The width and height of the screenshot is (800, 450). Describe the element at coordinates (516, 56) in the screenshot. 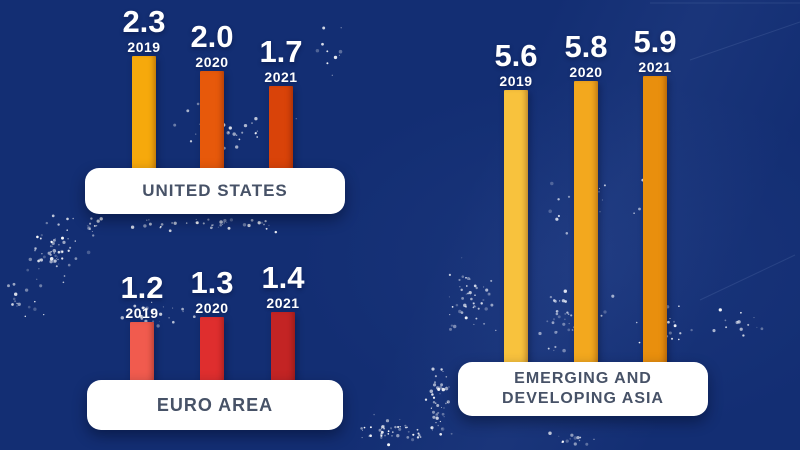

I see `value-label: 5.6` at that location.